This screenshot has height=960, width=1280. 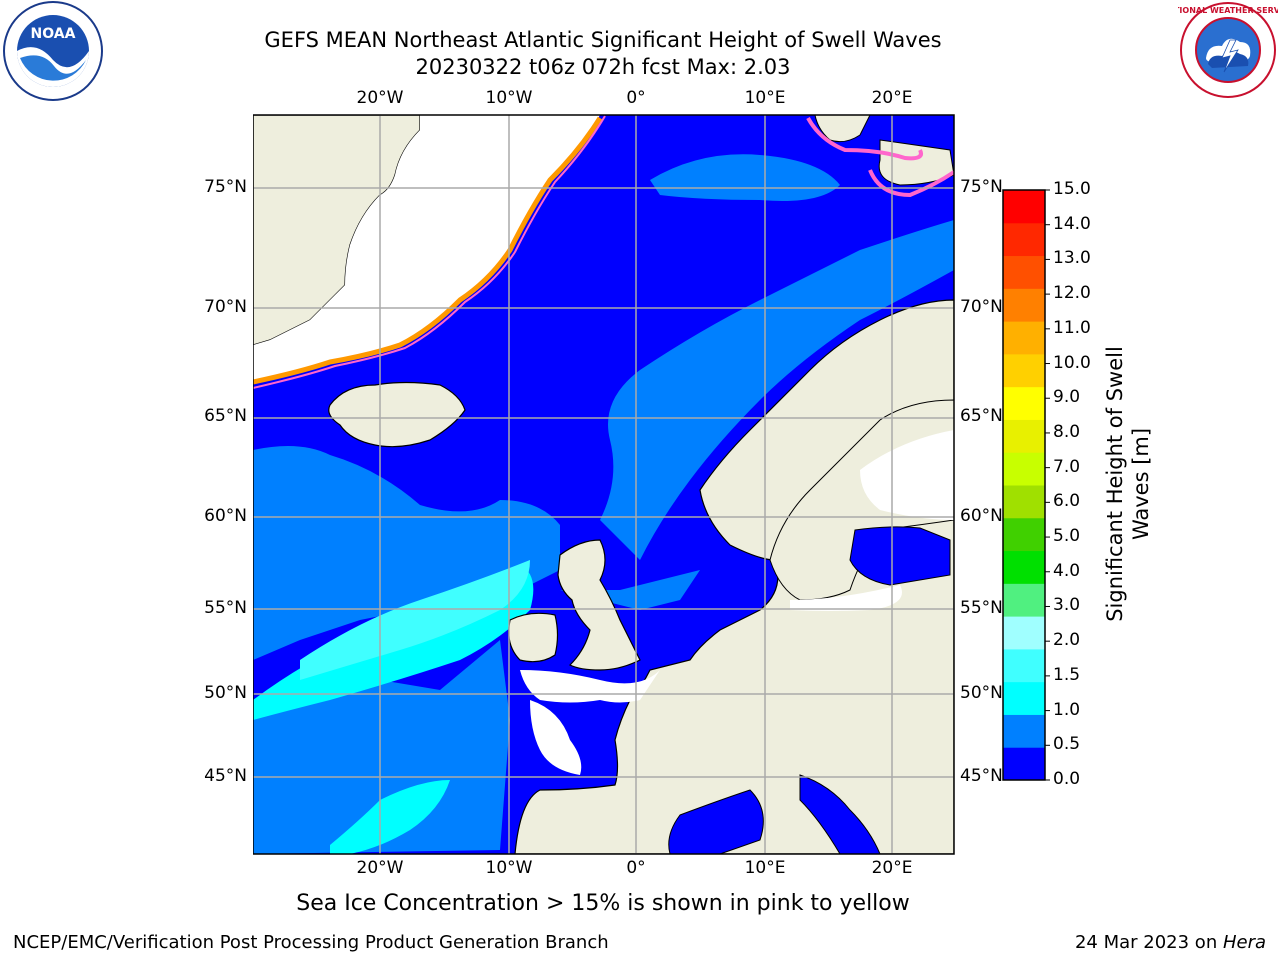 I want to click on lon-label-top: 10°E, so click(x=765, y=98).